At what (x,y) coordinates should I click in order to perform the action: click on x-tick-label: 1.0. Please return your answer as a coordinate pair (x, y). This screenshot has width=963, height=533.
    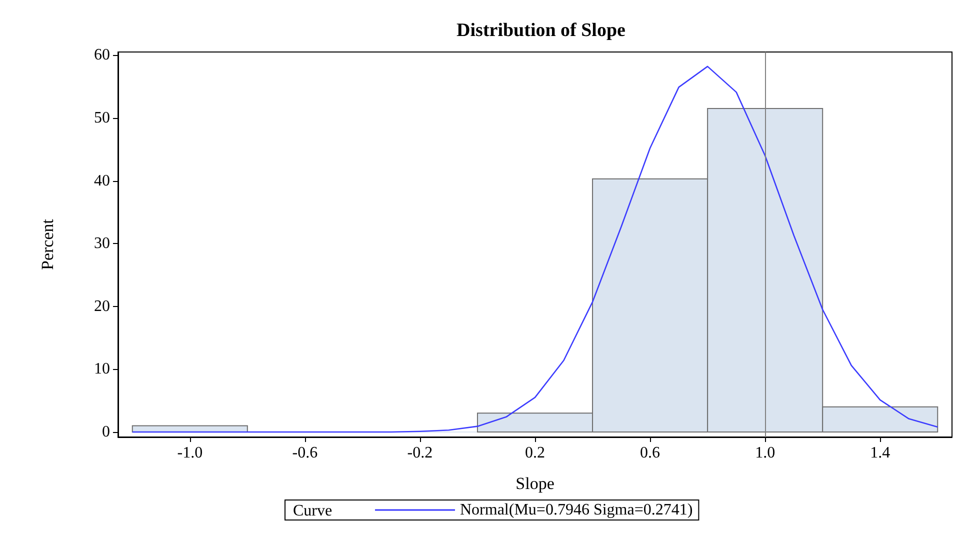
    Looking at the image, I should click on (765, 453).